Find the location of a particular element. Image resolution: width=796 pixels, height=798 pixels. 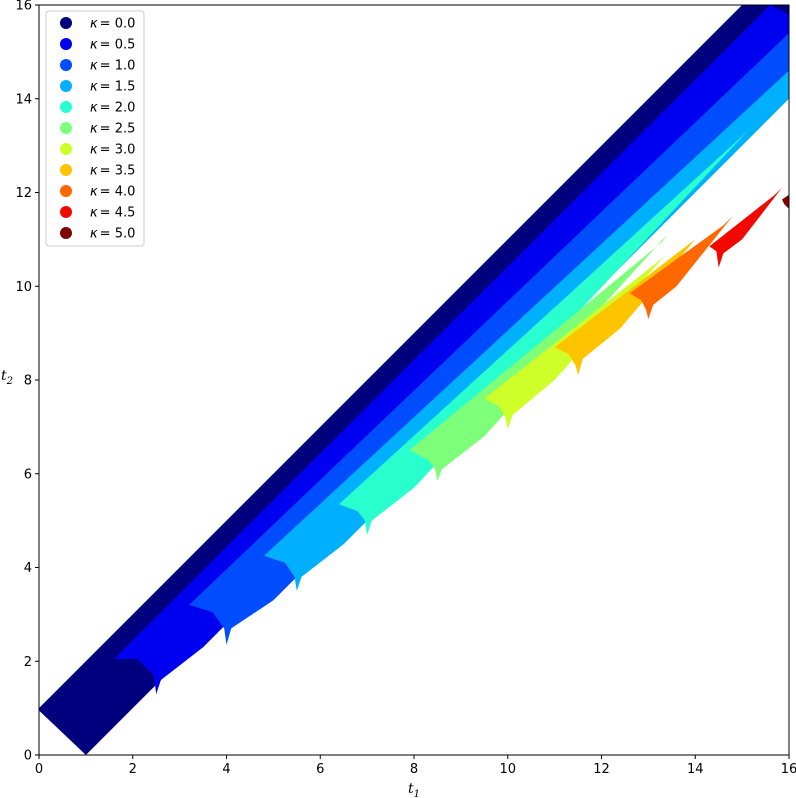

y-axis-label: t2 is located at coordinates (7, 377).